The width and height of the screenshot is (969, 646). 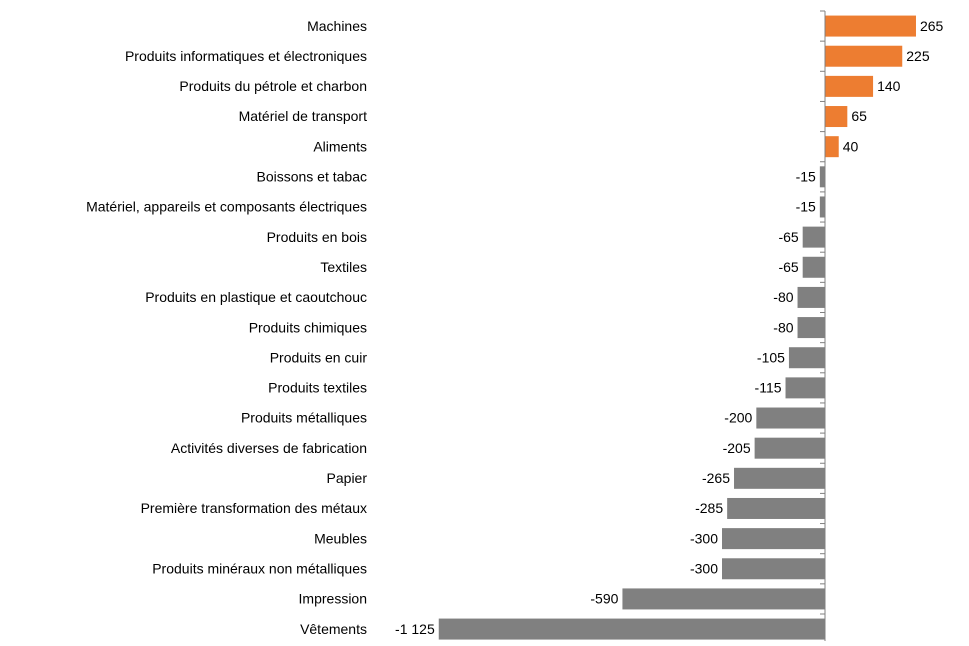 I want to click on y-tick-label: Textiles, so click(x=343, y=267).